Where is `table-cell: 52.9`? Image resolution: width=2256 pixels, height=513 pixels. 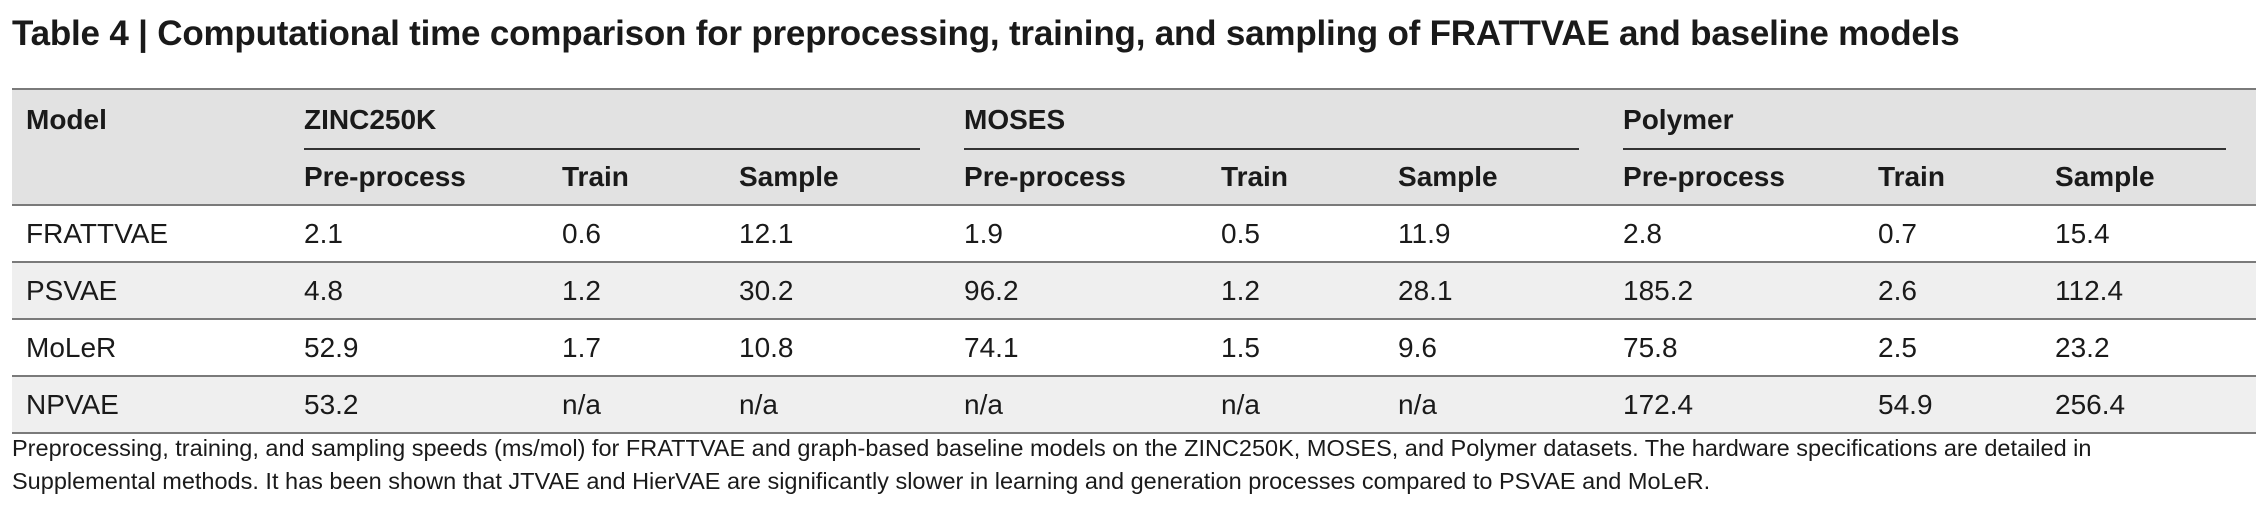
table-cell: 52.9 is located at coordinates (419, 347).